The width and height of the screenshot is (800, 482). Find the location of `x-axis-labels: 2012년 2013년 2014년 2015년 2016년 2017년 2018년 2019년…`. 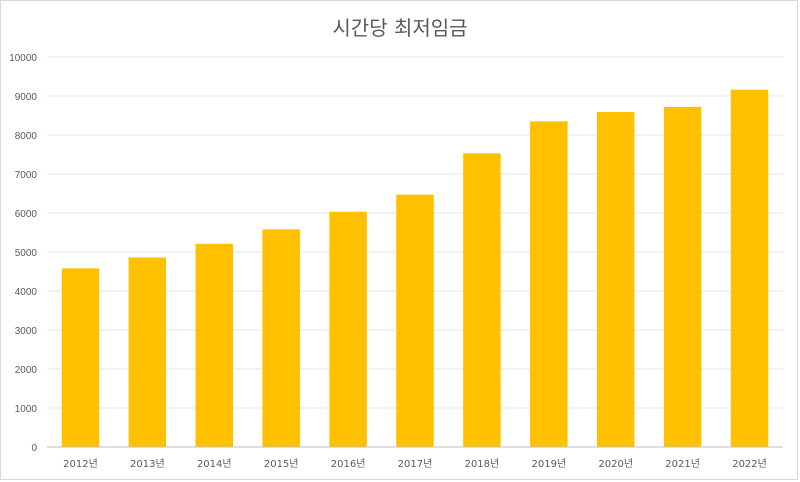

x-axis-labels: 2012년 2013년 2014년 2015년 2016년 2017년 2018년 2019년… is located at coordinates (415, 464).